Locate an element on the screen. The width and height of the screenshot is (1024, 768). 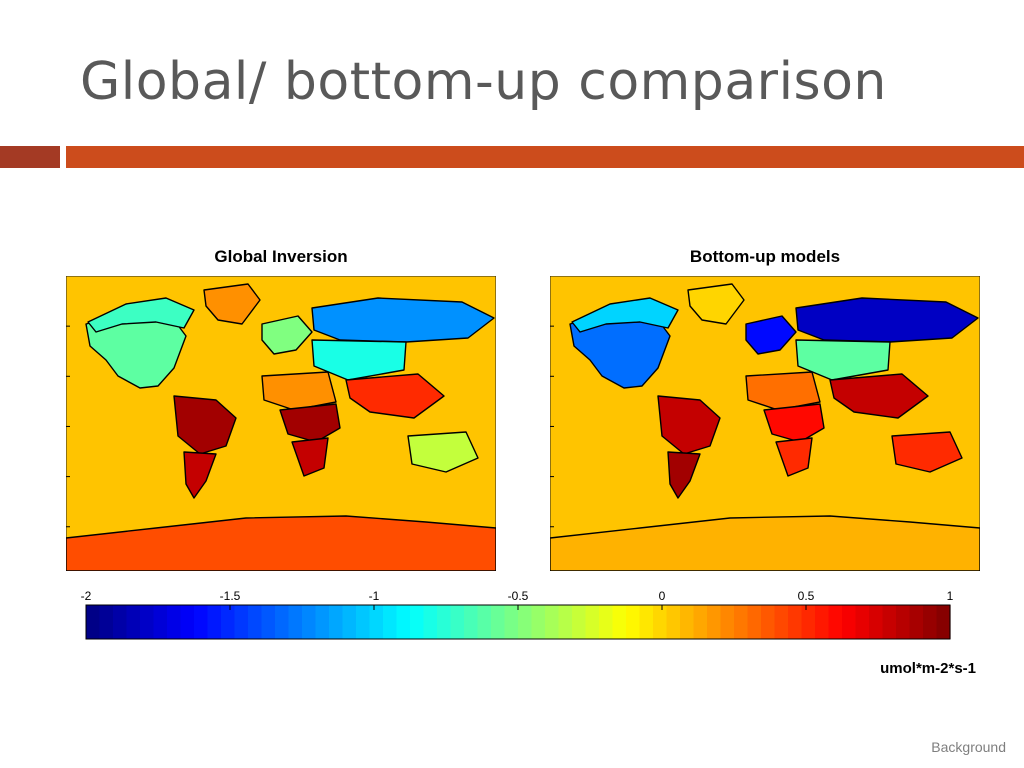
colorbar-tick-label: -0.5 is located at coordinates (518, 596).